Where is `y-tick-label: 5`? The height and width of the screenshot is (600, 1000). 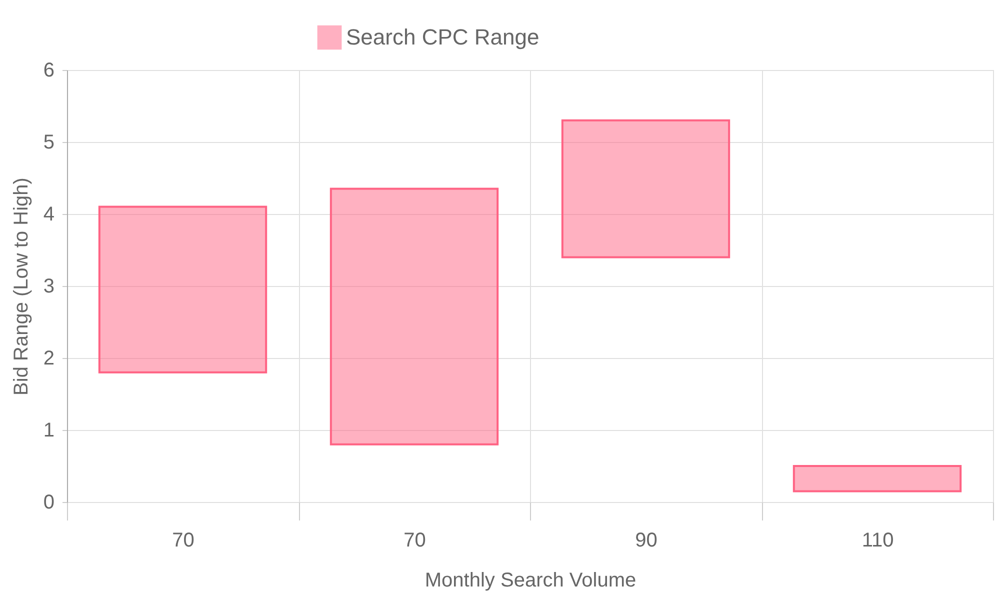
y-tick-label: 5 is located at coordinates (48, 143).